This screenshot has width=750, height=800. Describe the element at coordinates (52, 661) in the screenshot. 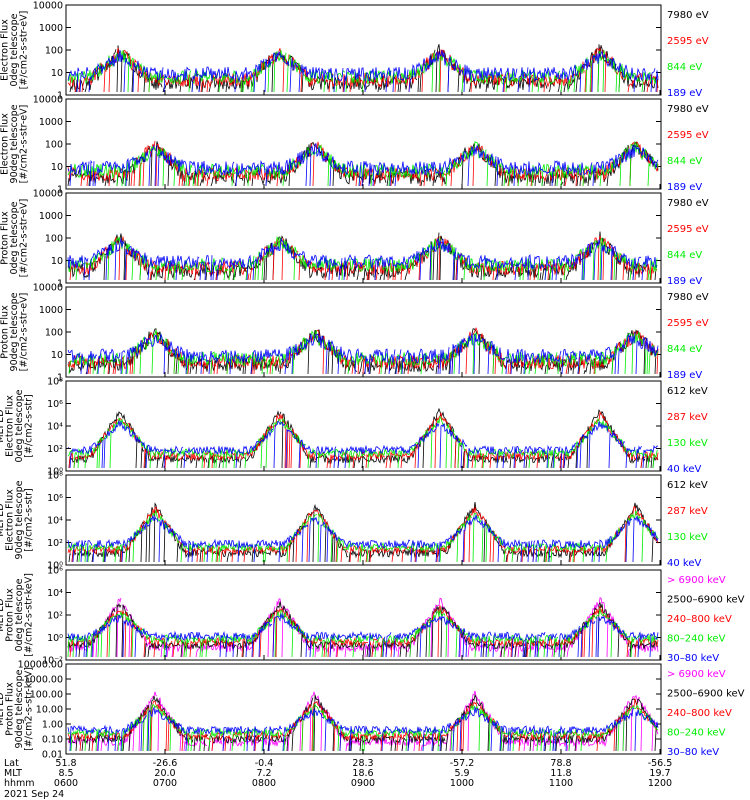

I see `y-tick-label: 10⁻²` at that location.